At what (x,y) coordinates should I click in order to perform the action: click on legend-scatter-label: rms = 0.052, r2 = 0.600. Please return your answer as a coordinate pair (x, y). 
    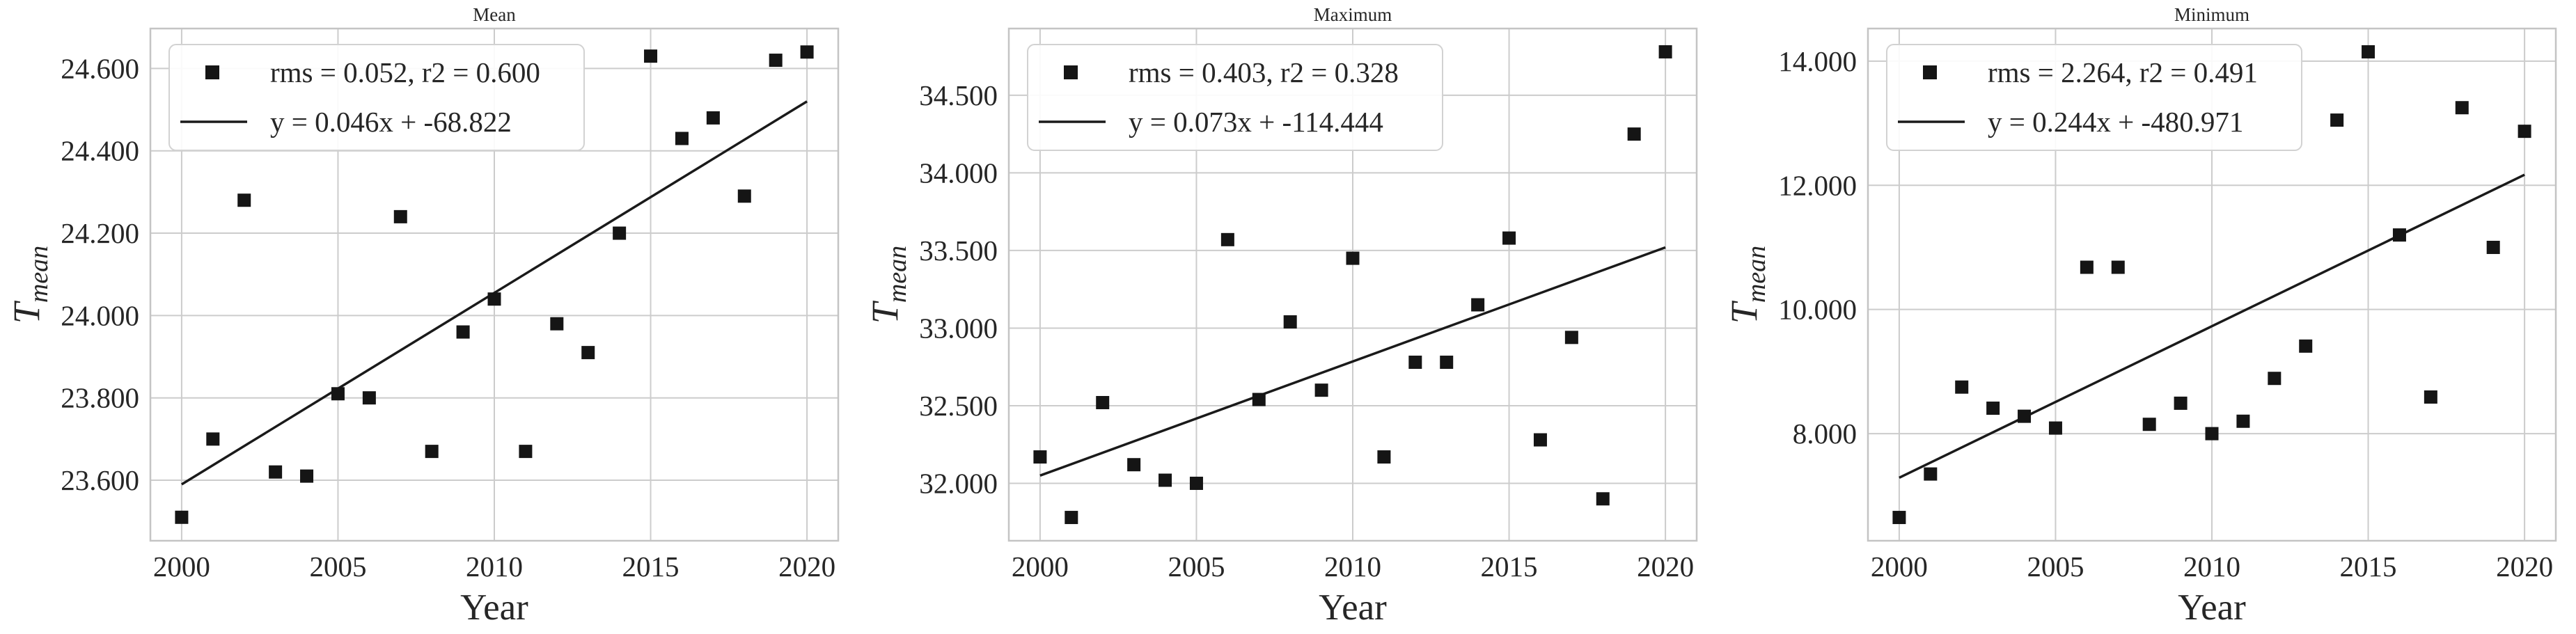
    Looking at the image, I should click on (405, 72).